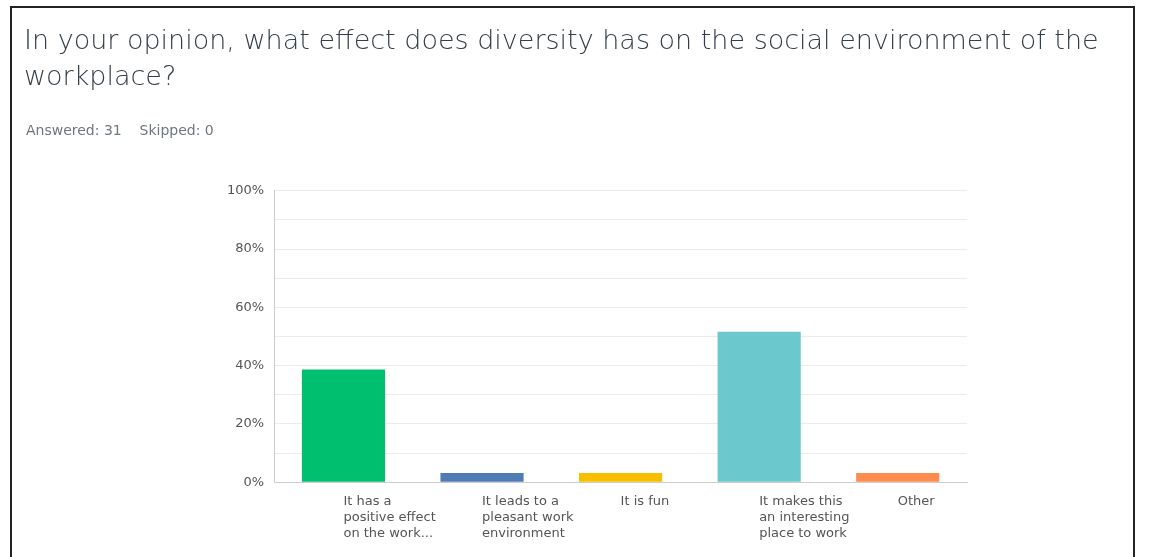  I want to click on y-tick-label: 100%, so click(245, 190).